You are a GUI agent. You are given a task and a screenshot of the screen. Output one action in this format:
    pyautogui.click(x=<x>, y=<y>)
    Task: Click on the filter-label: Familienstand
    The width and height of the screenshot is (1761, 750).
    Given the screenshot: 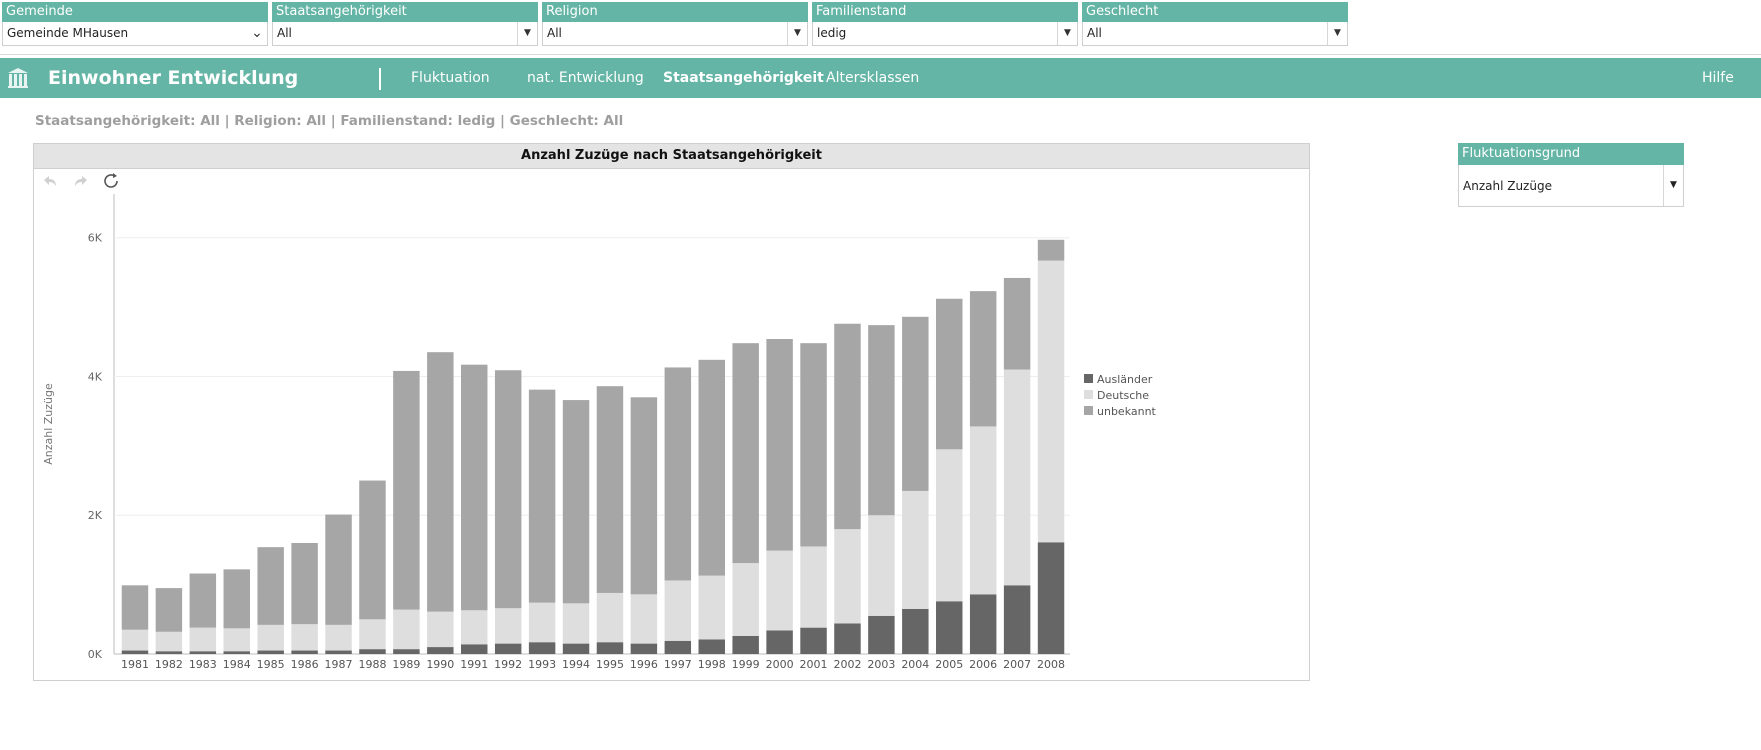 What is the action you would take?
    pyautogui.click(x=945, y=12)
    